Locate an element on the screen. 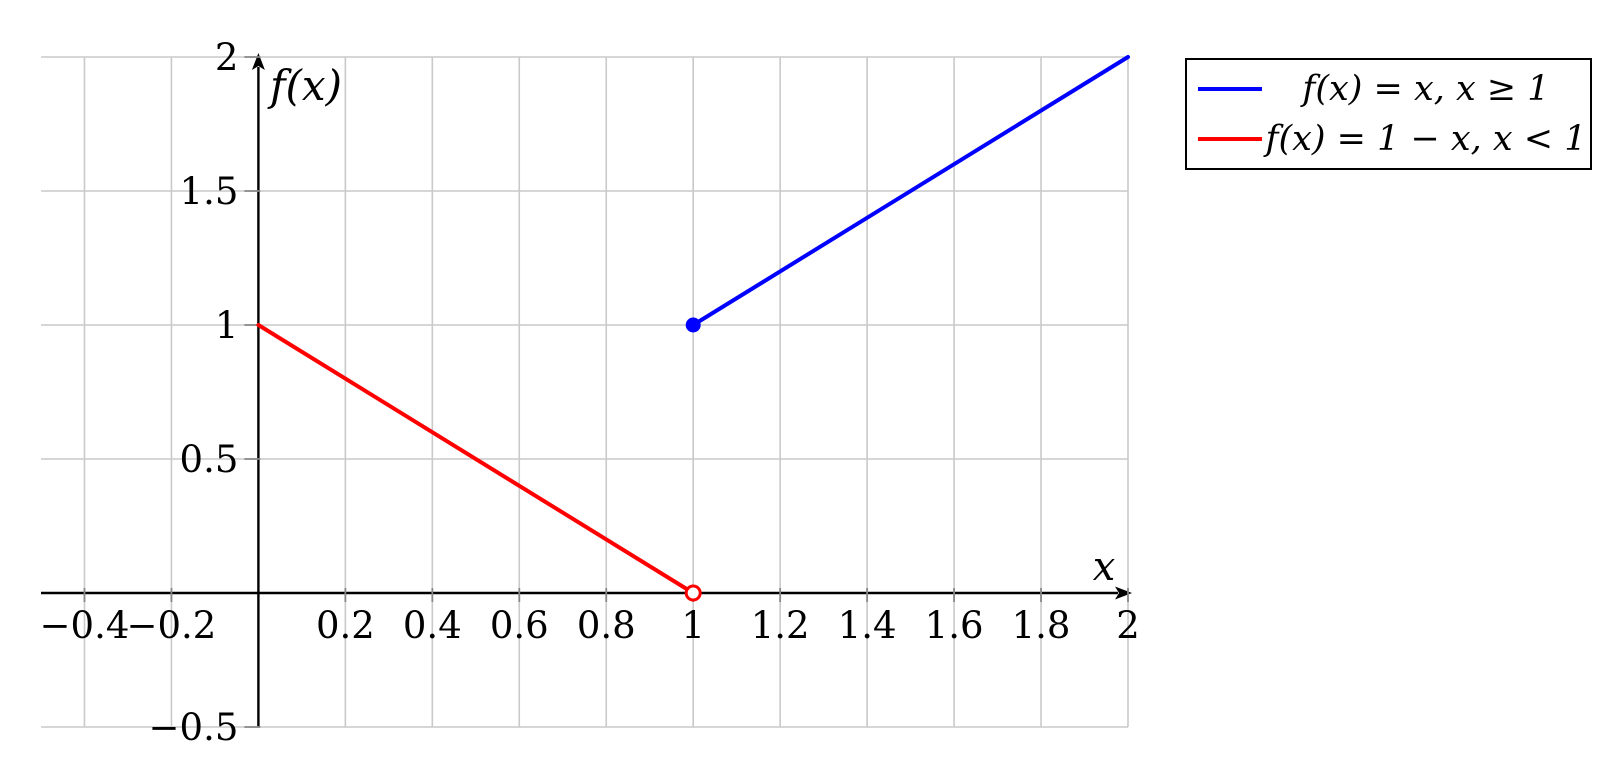  y-tick-label: −0.5 is located at coordinates (194, 727).